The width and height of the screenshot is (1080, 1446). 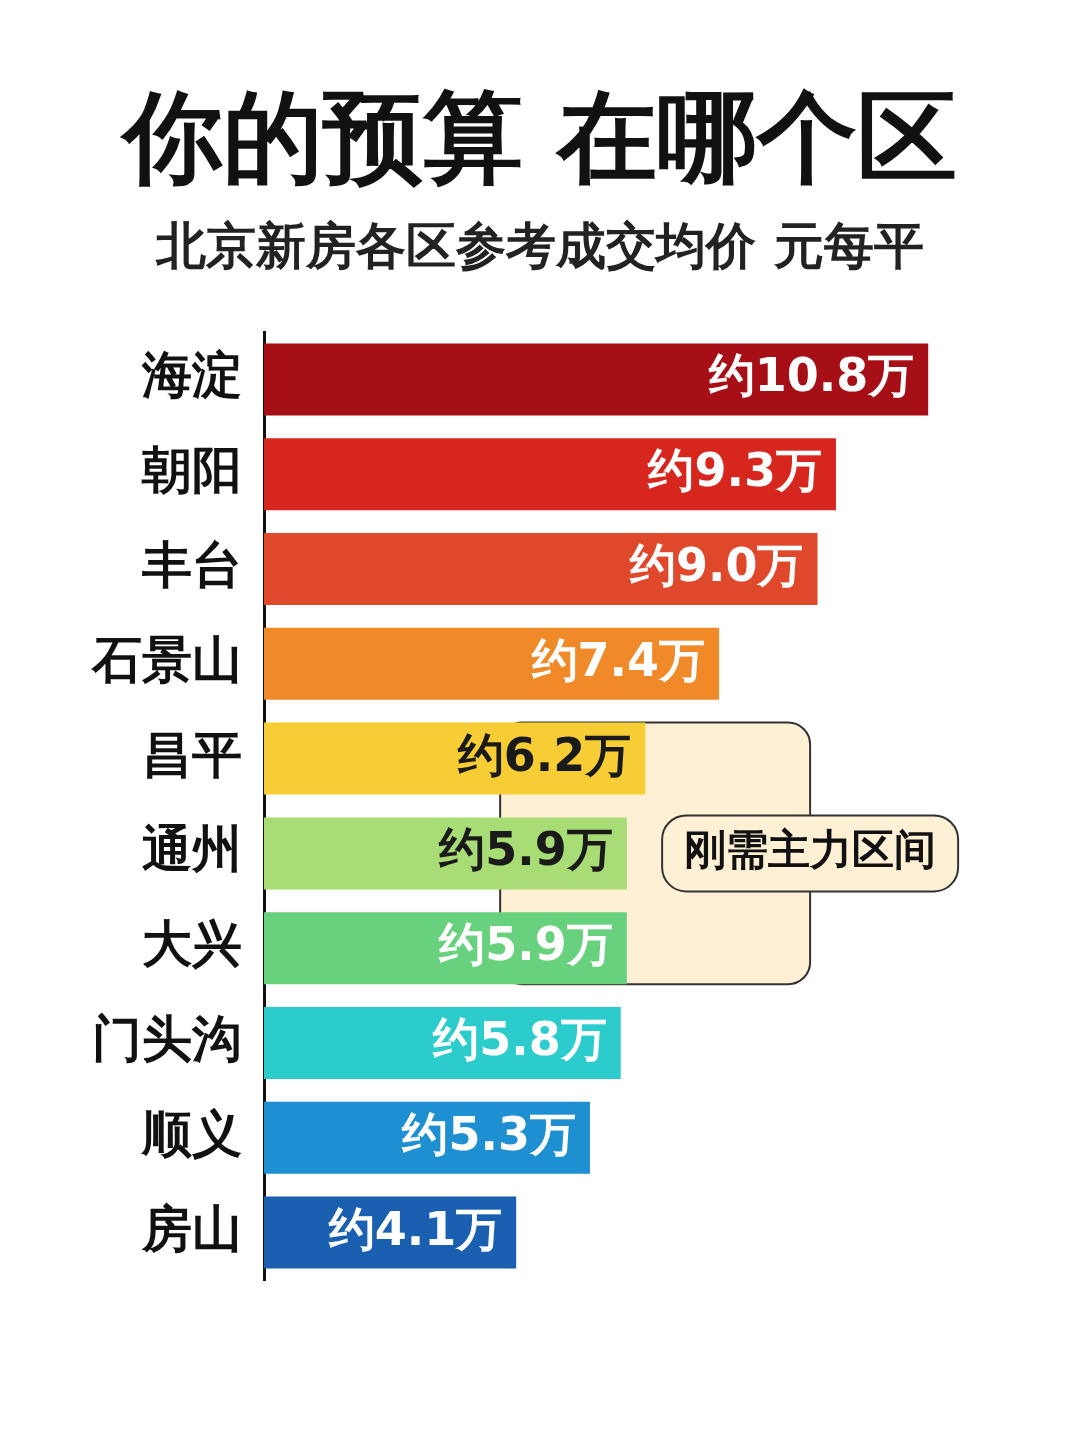 What do you see at coordinates (166, 659) in the screenshot?
I see `y-tick-label: 石景山` at bounding box center [166, 659].